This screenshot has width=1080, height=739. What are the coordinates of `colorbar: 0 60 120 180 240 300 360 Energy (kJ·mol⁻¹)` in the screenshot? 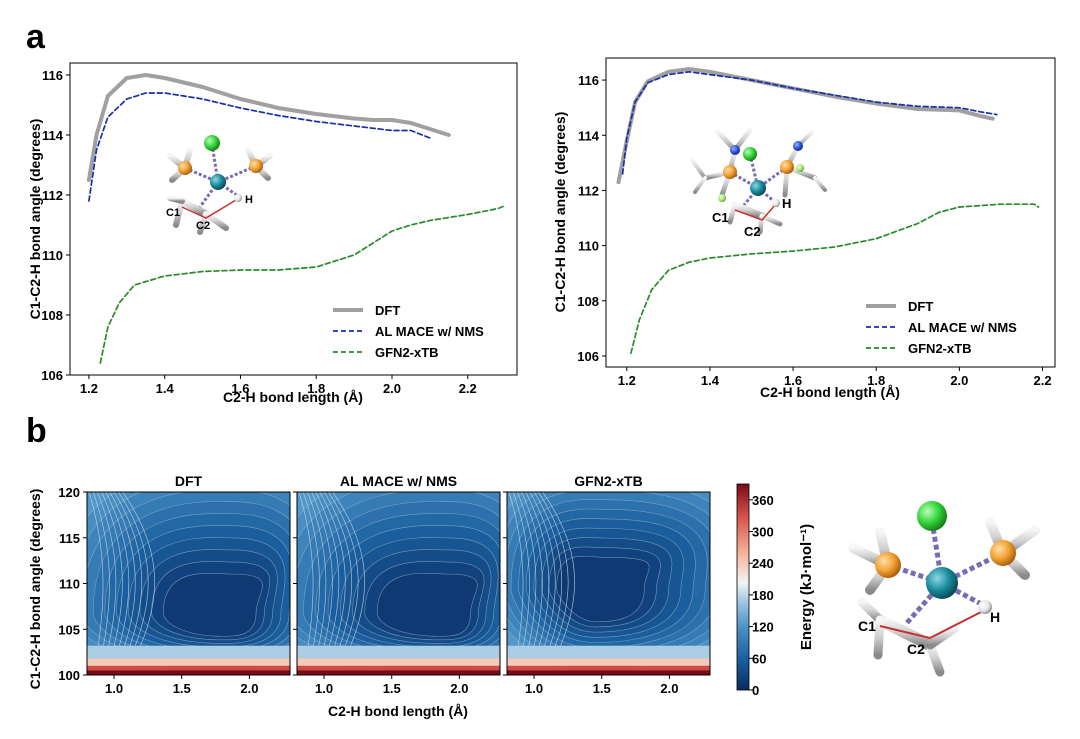 It's located at (775, 590).